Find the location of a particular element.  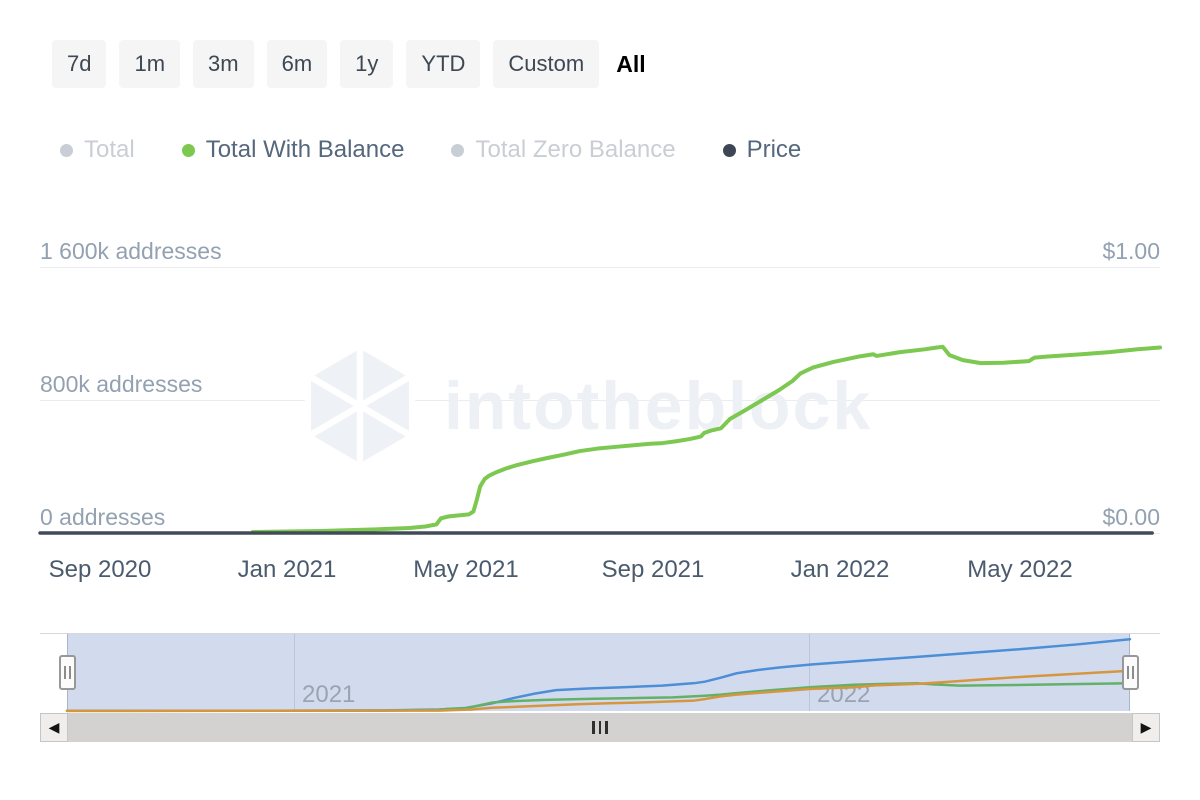

navigator-right-handle is located at coordinates (1130, 672).